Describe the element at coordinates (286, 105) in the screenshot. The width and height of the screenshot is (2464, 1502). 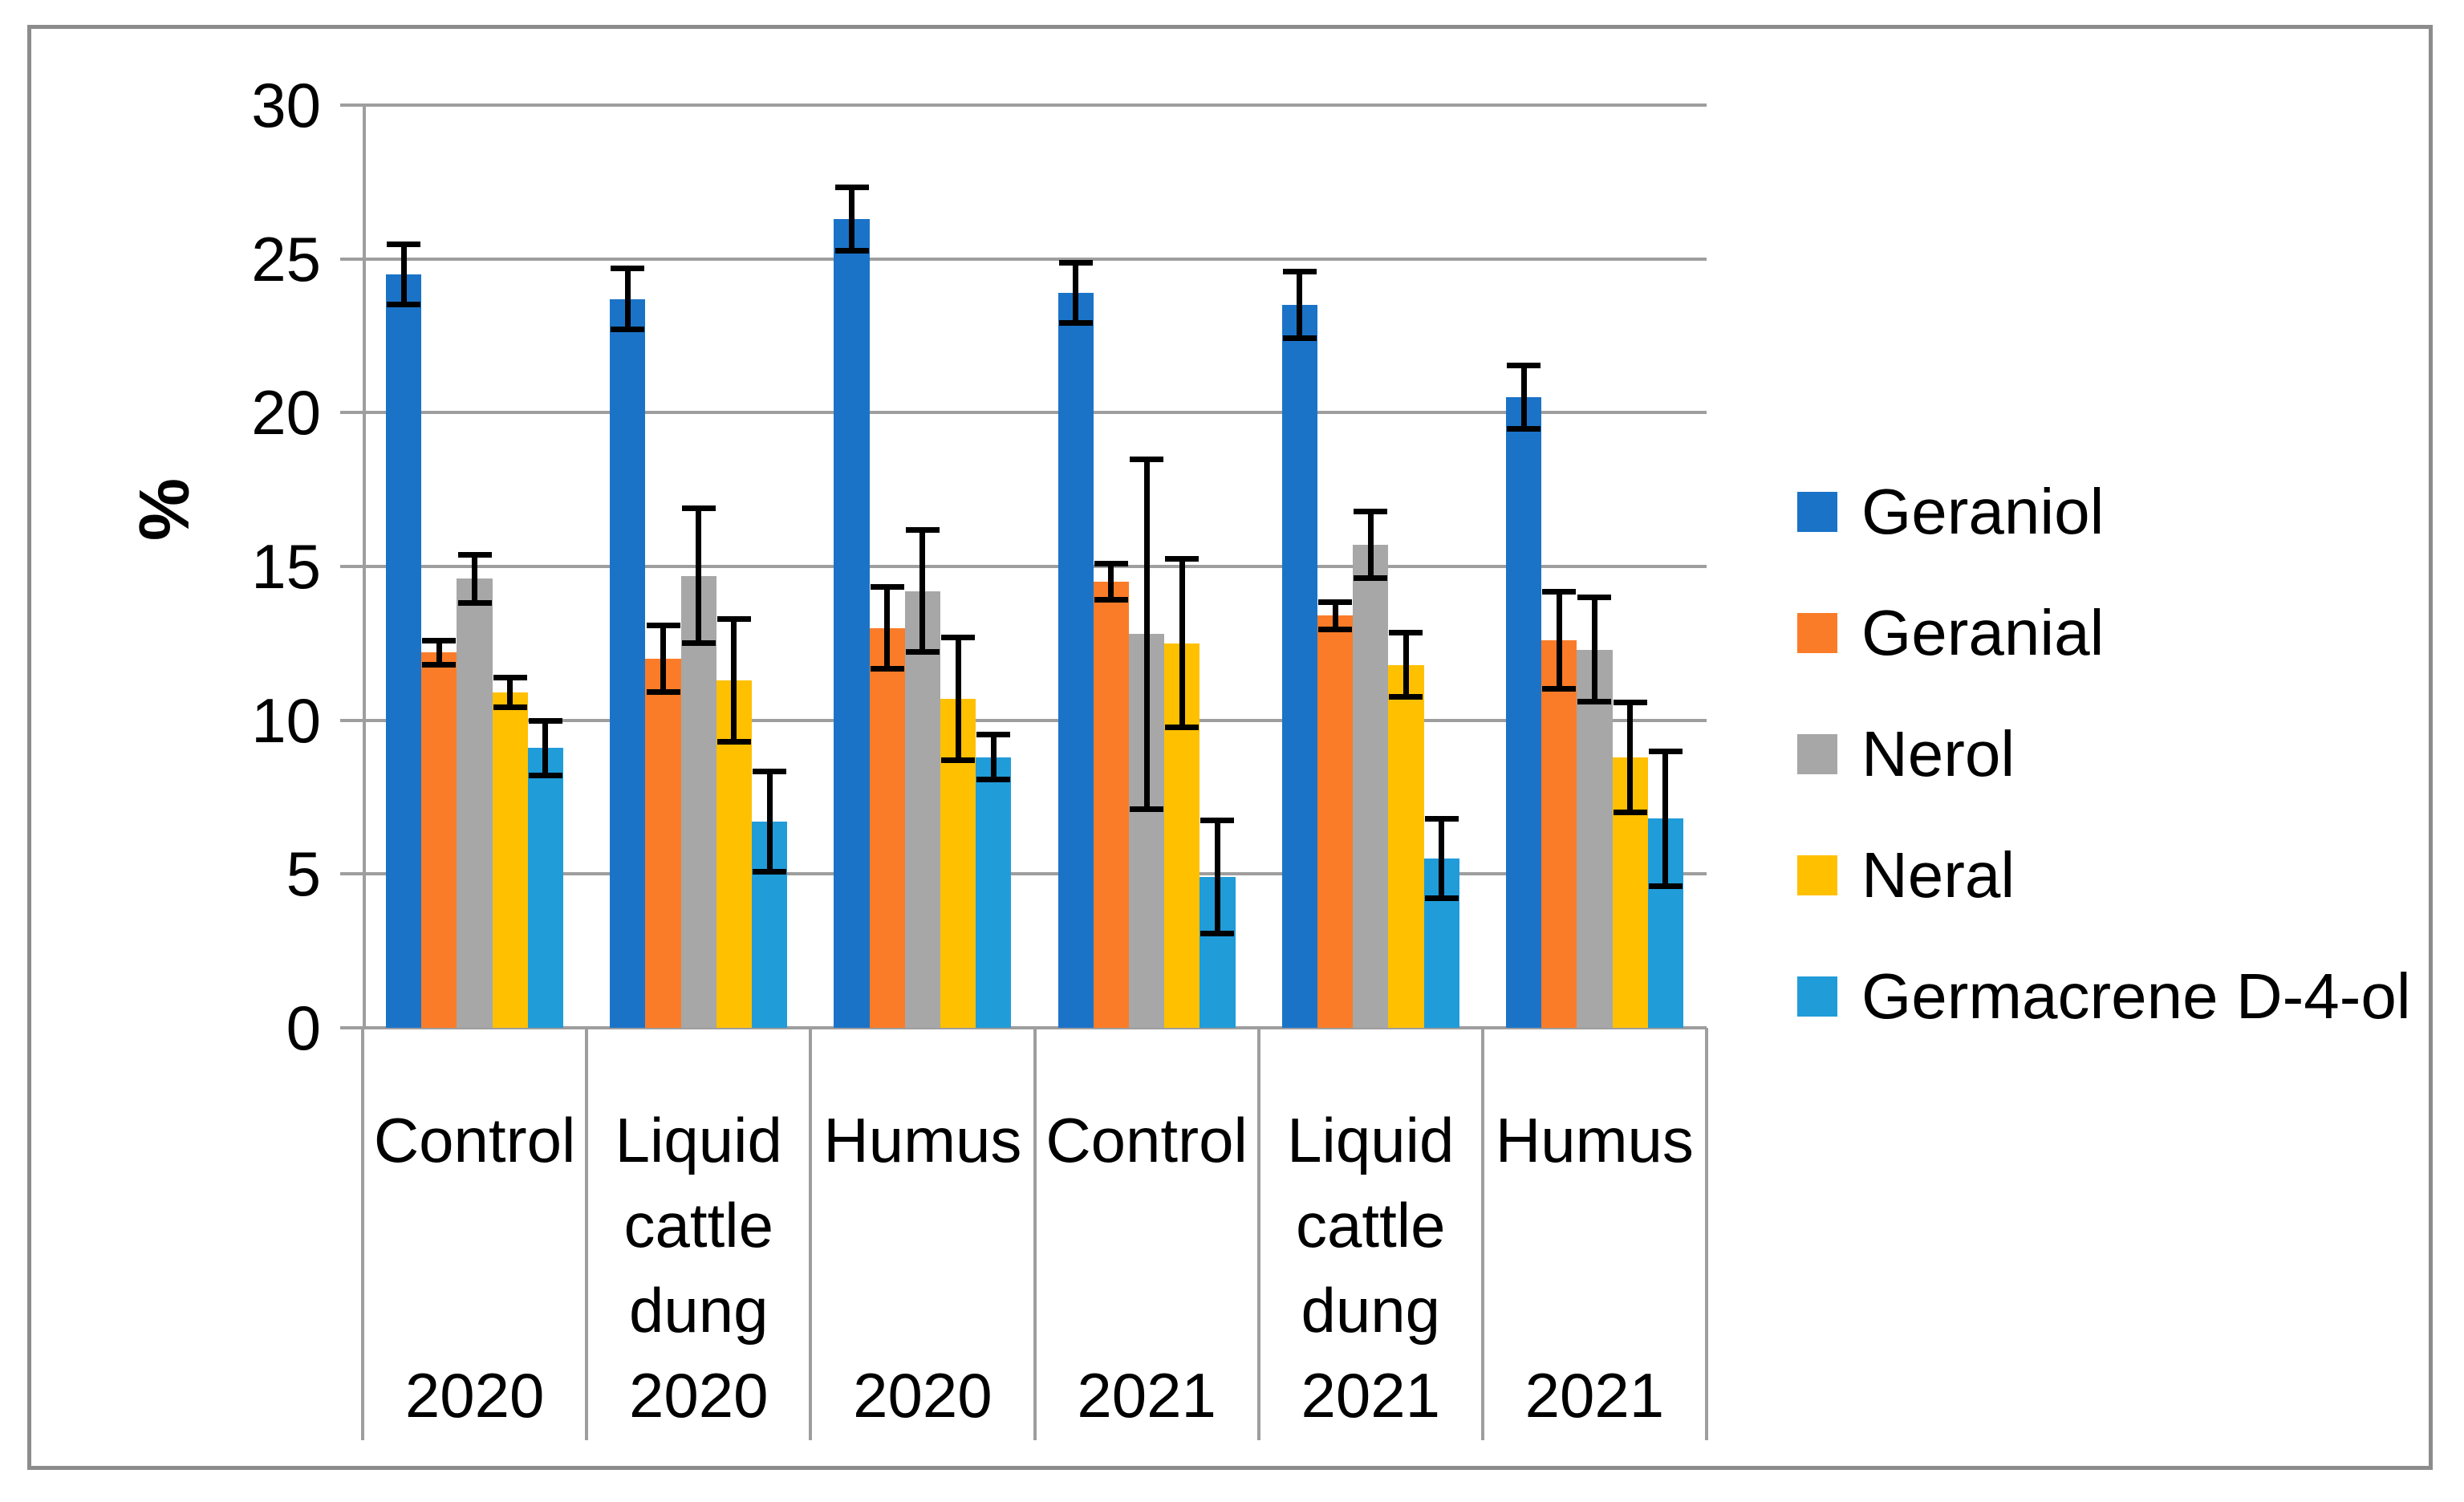
I see `y-axis-tick-label: 30` at that location.